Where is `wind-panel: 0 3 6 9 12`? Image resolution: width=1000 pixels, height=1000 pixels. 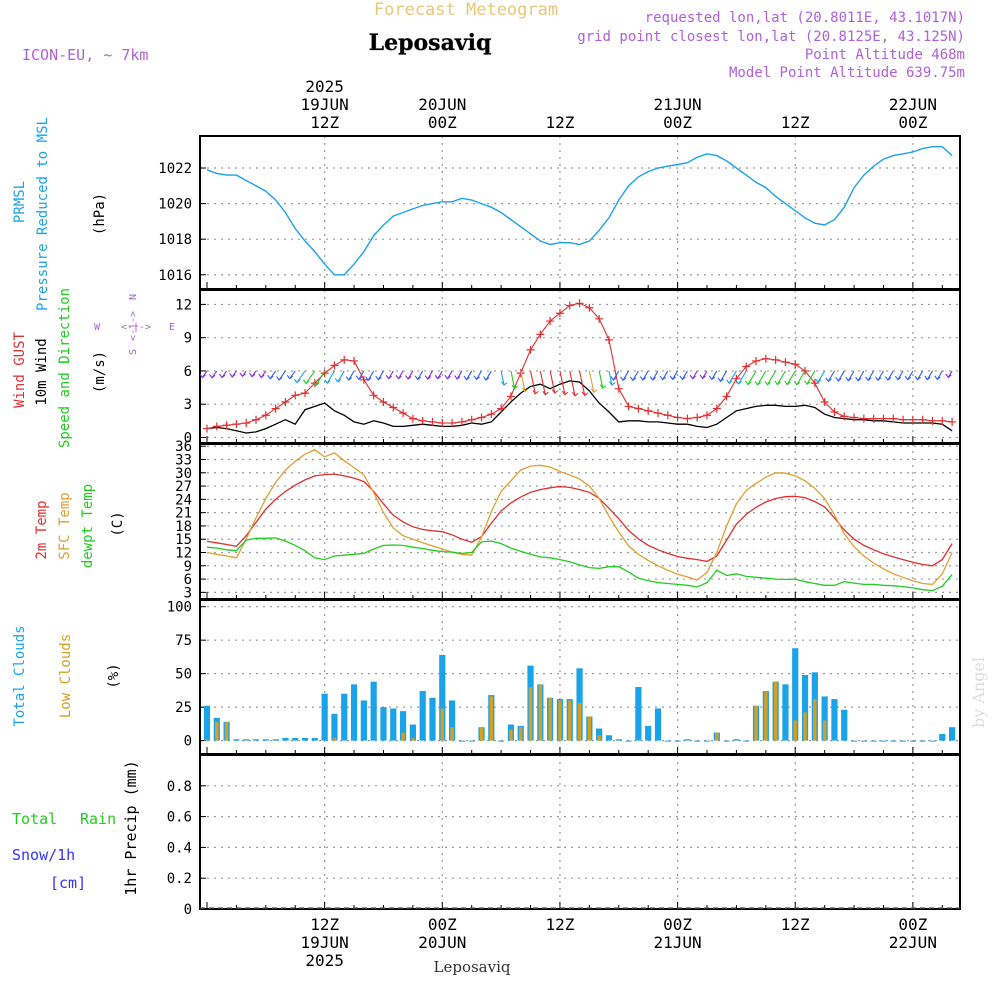 wind-panel: 0 3 6 9 12 is located at coordinates (568, 367).